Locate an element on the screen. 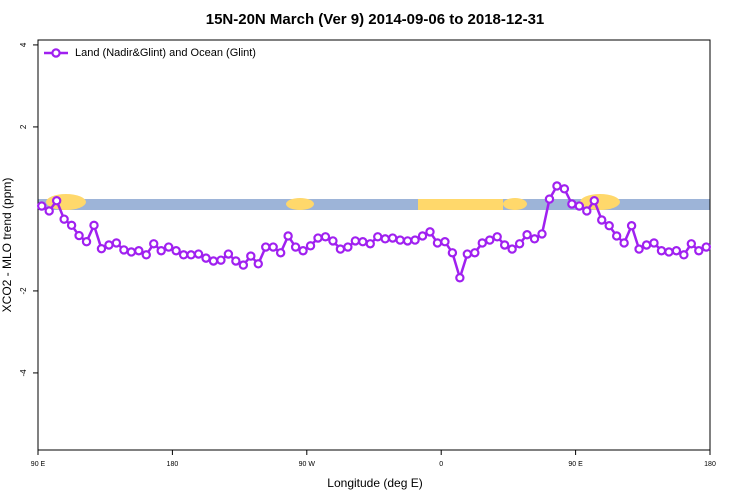  y-axis-label: XCO2 - MLO trend (ppm) is located at coordinates (7, 245).